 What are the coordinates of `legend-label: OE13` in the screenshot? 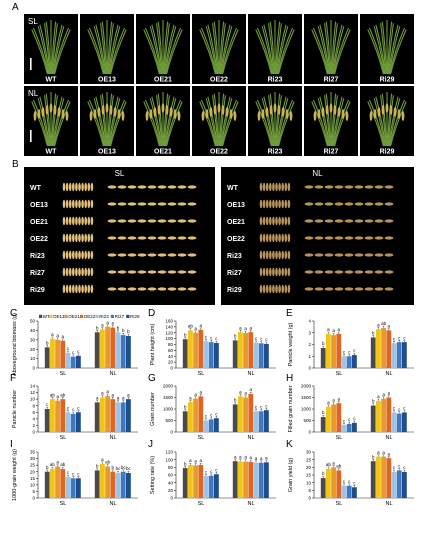 It's located at (59, 316).